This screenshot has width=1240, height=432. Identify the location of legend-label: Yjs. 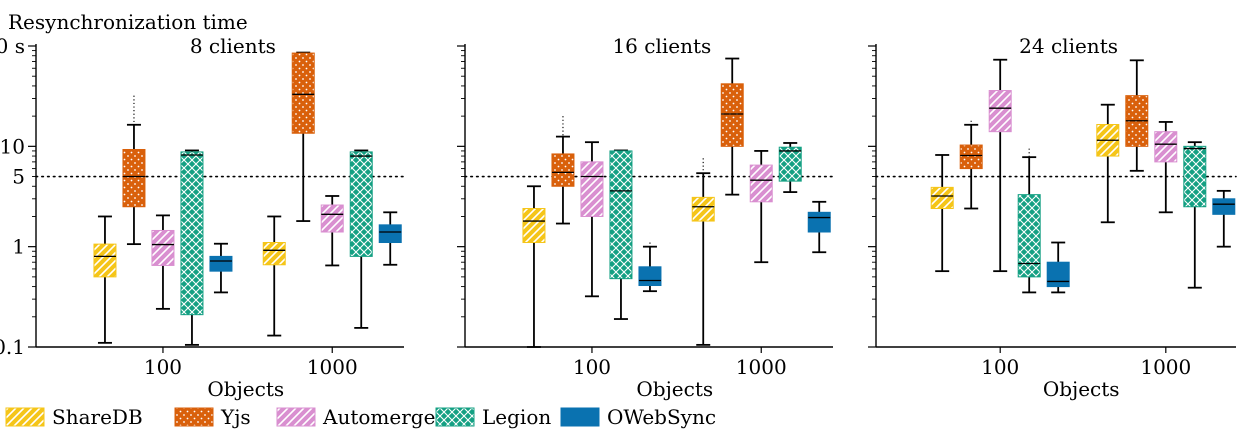
(235, 417).